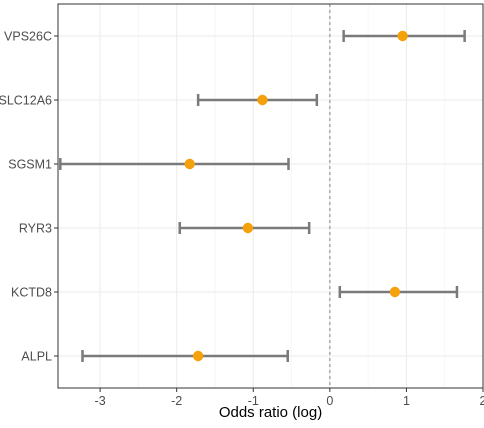 The width and height of the screenshot is (484, 428). I want to click on point-sgsm1, so click(189, 164).